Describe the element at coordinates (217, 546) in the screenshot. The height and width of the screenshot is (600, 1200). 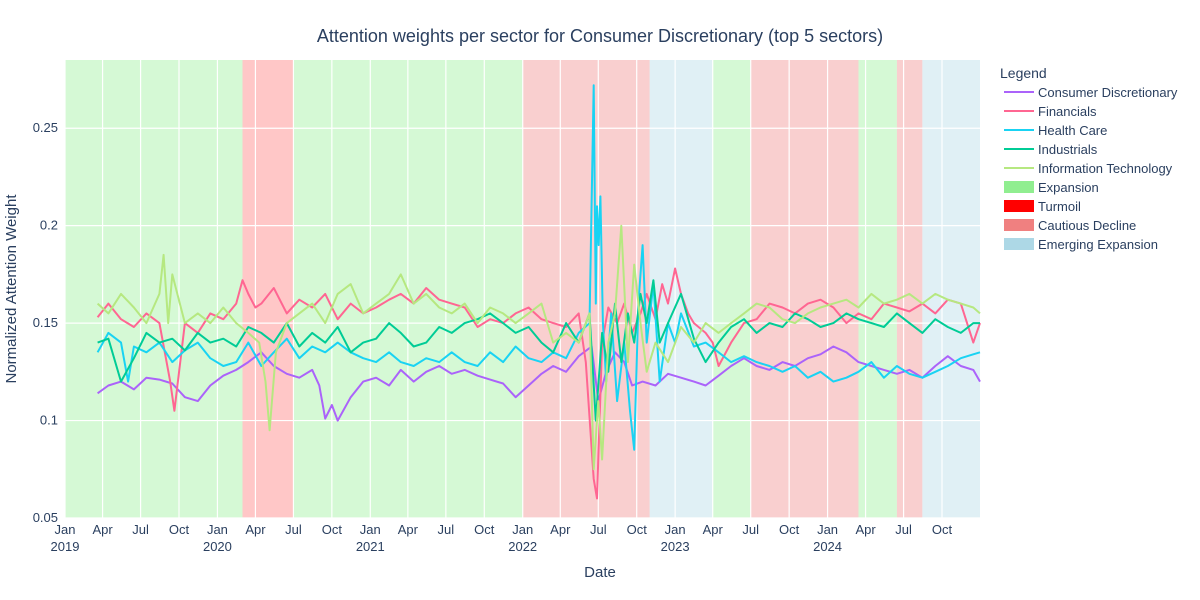
I see `x-tick-year-label: 2020` at that location.